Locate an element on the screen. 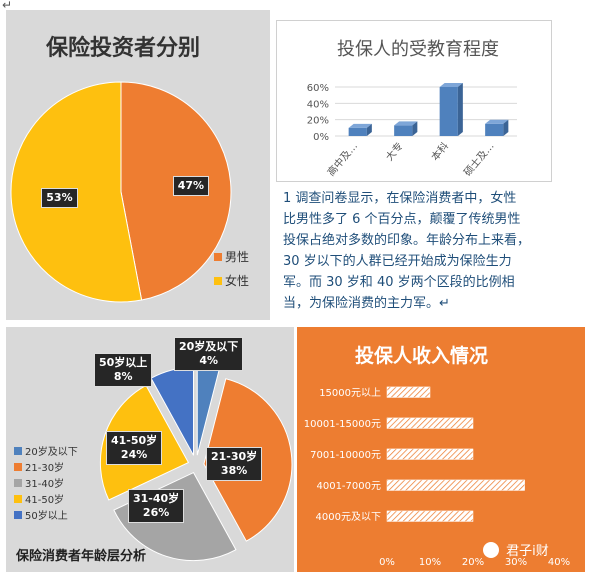 The width and height of the screenshot is (590, 577). income-chart-title: 投保人收入情况 is located at coordinates (422, 356).